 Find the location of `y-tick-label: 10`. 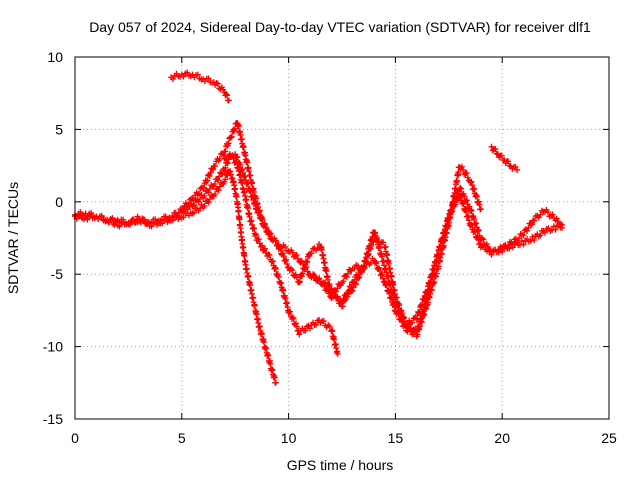

y-tick-label: 10 is located at coordinates (55, 57).